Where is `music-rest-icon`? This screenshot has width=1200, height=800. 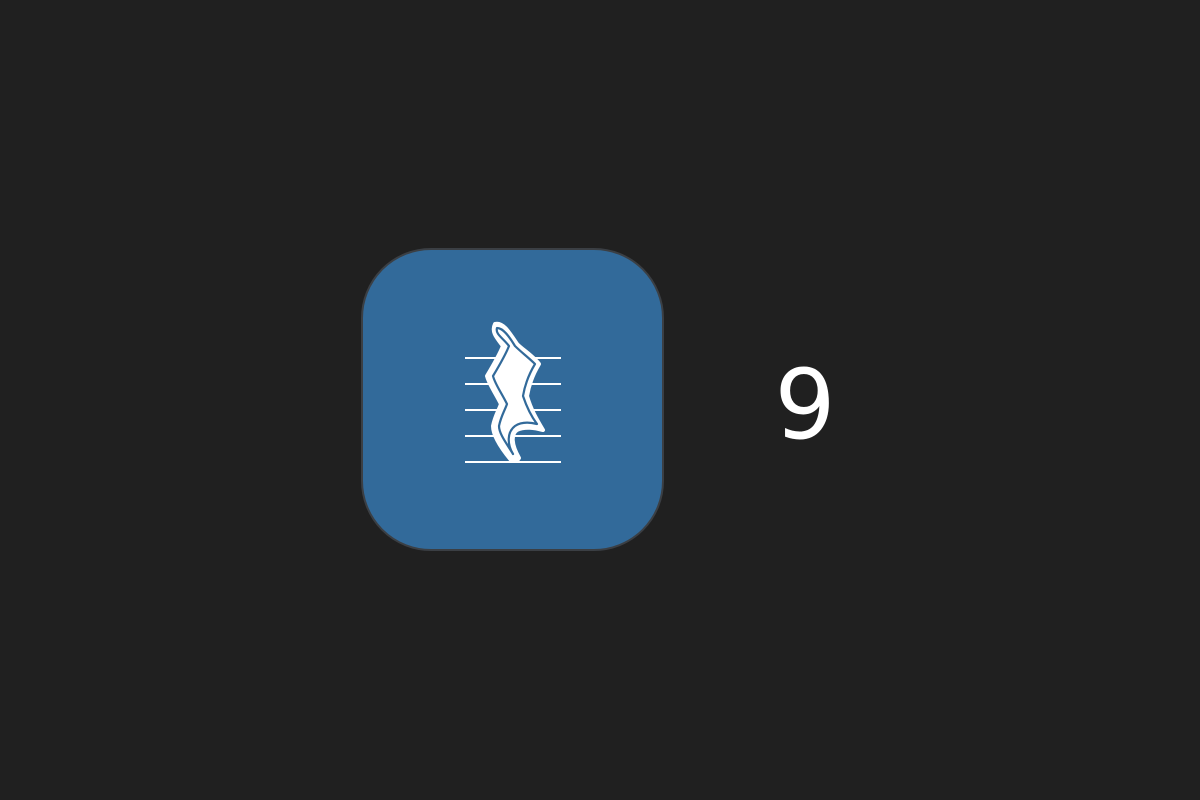 music-rest-icon is located at coordinates (512, 392).